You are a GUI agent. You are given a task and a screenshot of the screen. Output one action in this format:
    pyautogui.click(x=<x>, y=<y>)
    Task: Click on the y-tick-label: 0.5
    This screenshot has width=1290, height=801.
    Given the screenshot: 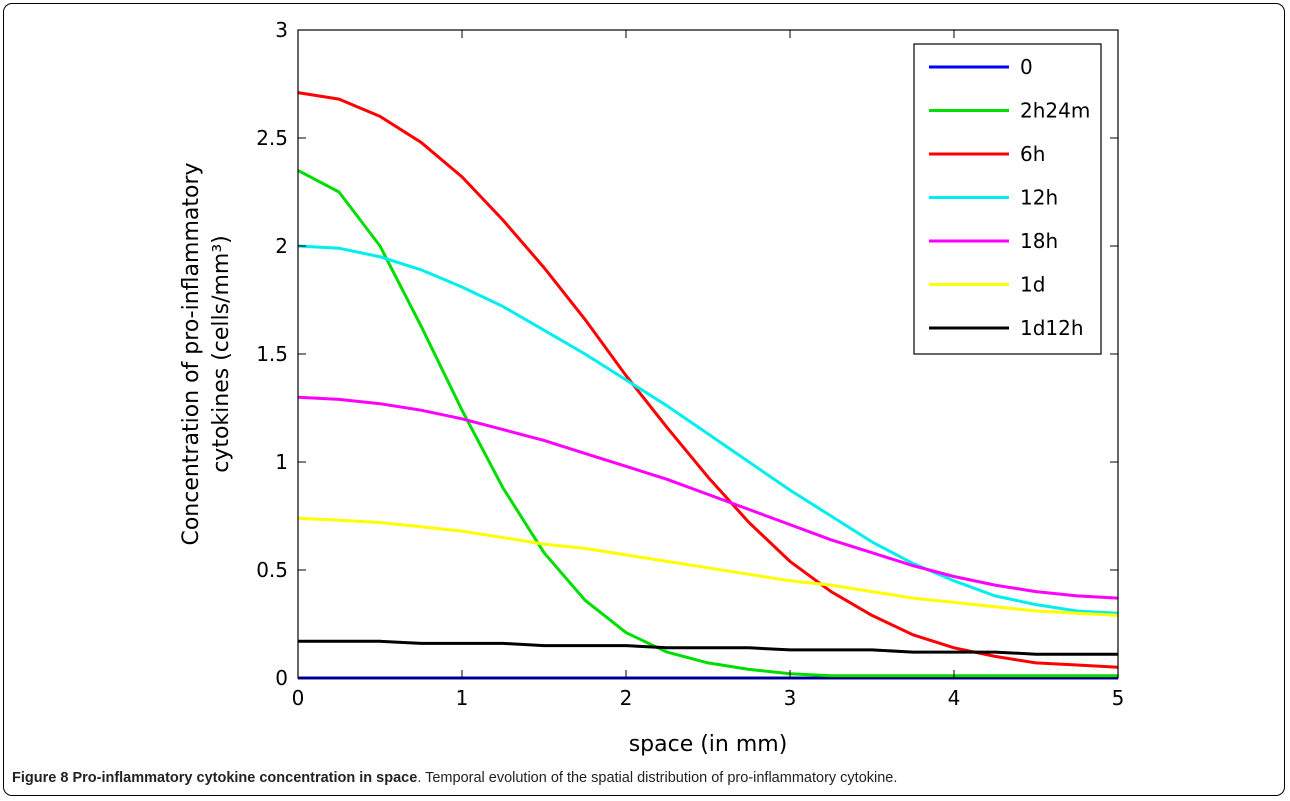 What is the action you would take?
    pyautogui.click(x=272, y=570)
    